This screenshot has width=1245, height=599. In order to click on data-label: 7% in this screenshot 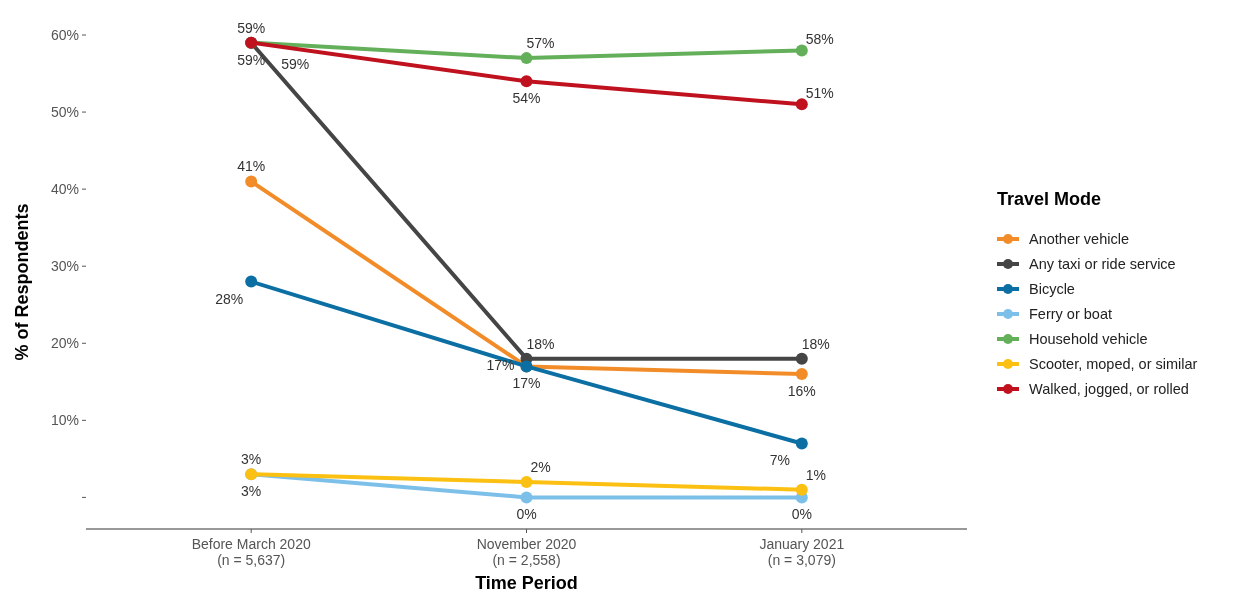, I will do `click(779, 460)`.